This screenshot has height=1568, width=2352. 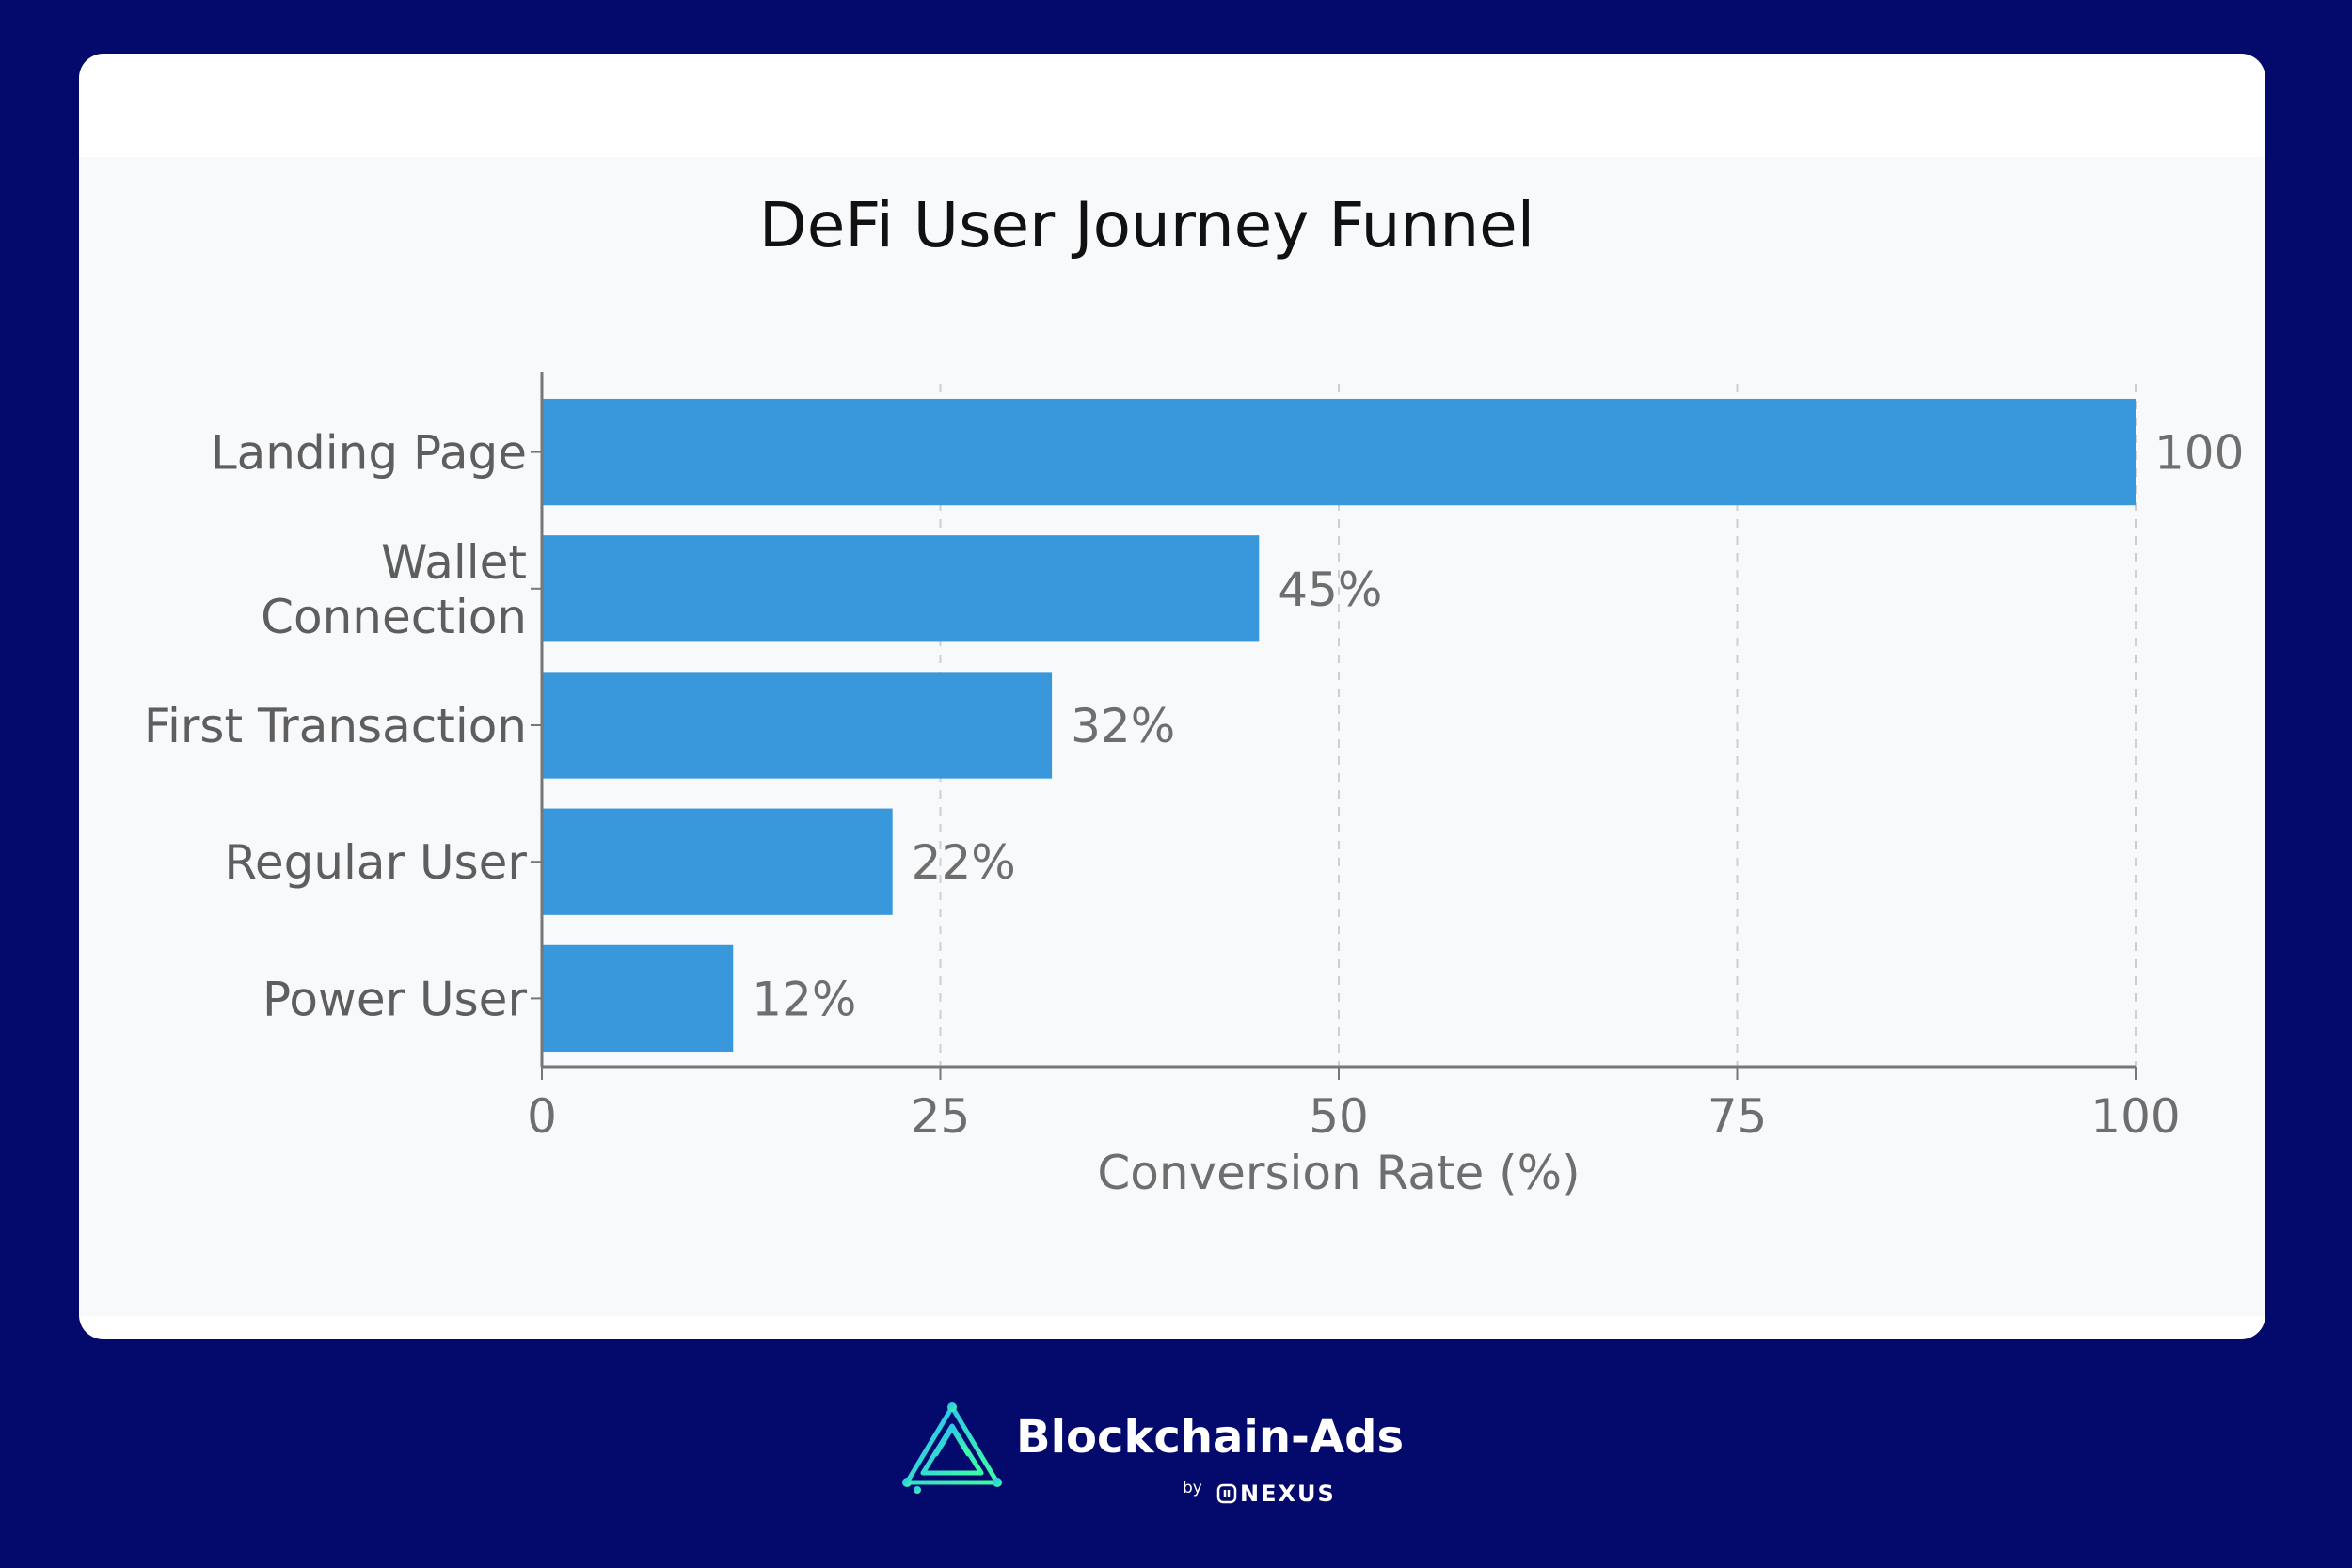 What do you see at coordinates (1123, 726) in the screenshot?
I see `data-label: 32%` at bounding box center [1123, 726].